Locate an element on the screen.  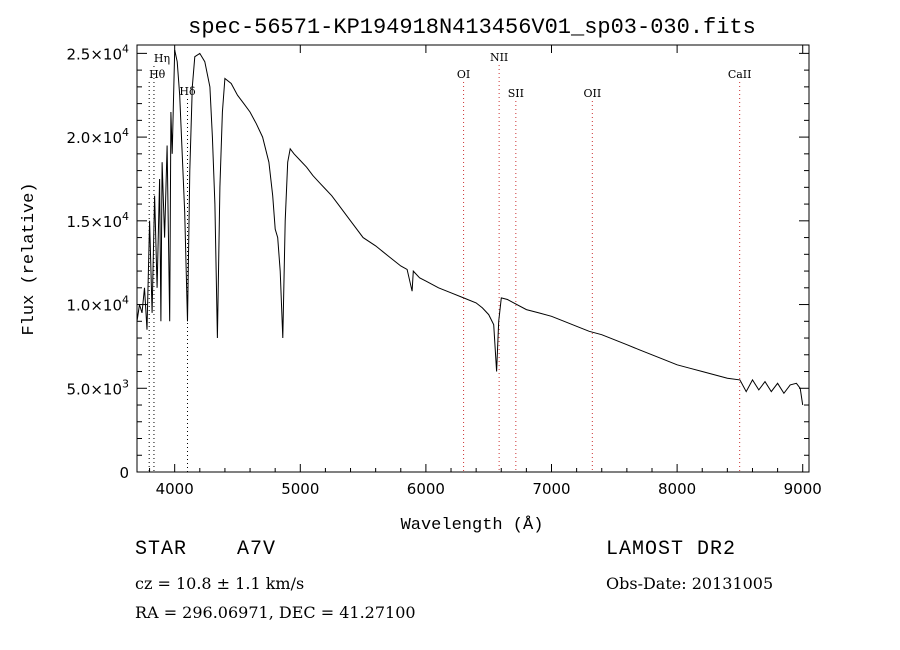
line-marker-label: CaII is located at coordinates (740, 74).